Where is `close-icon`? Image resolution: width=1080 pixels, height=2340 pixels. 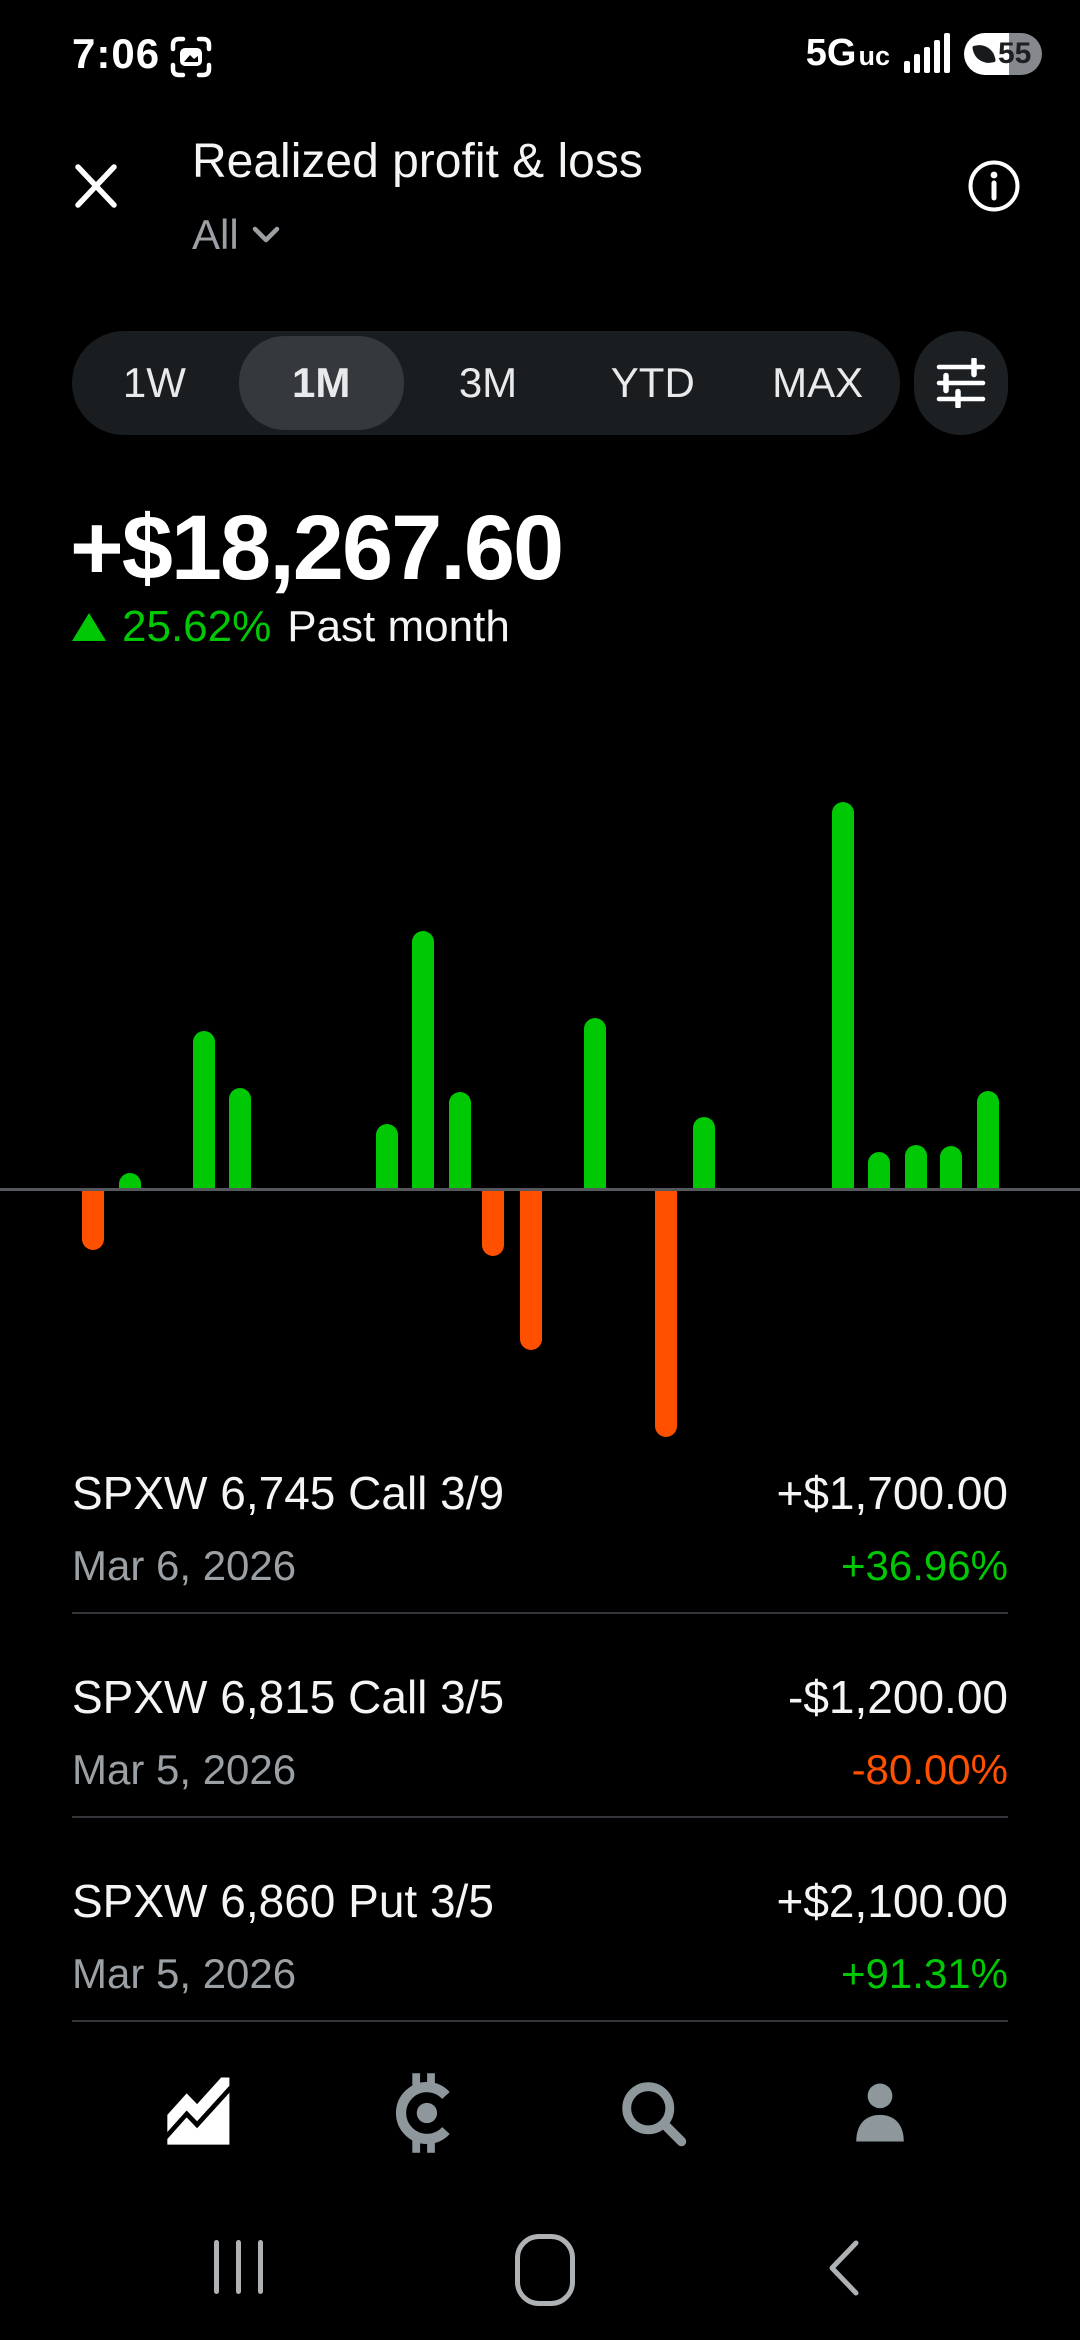 close-icon is located at coordinates (96, 186).